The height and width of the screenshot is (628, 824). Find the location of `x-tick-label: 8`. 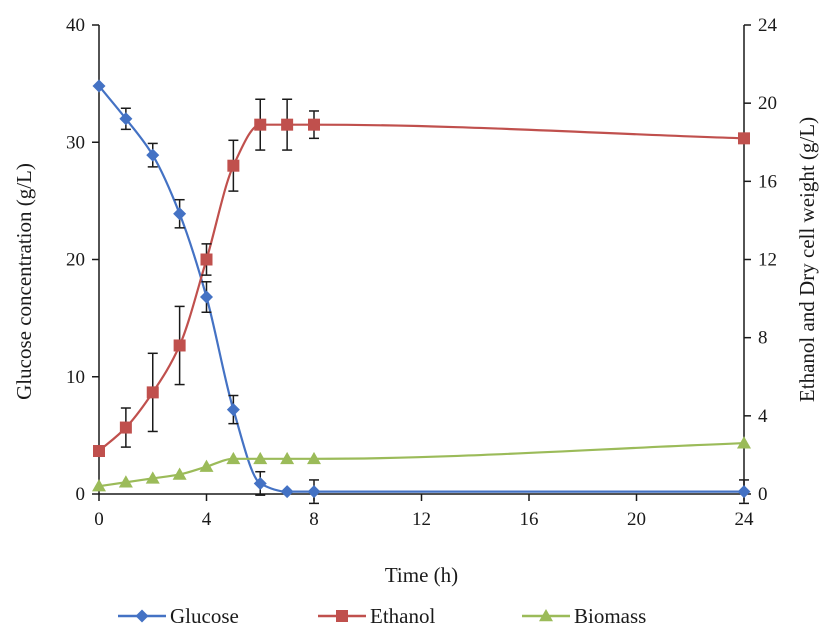

x-tick-label: 8 is located at coordinates (314, 519).